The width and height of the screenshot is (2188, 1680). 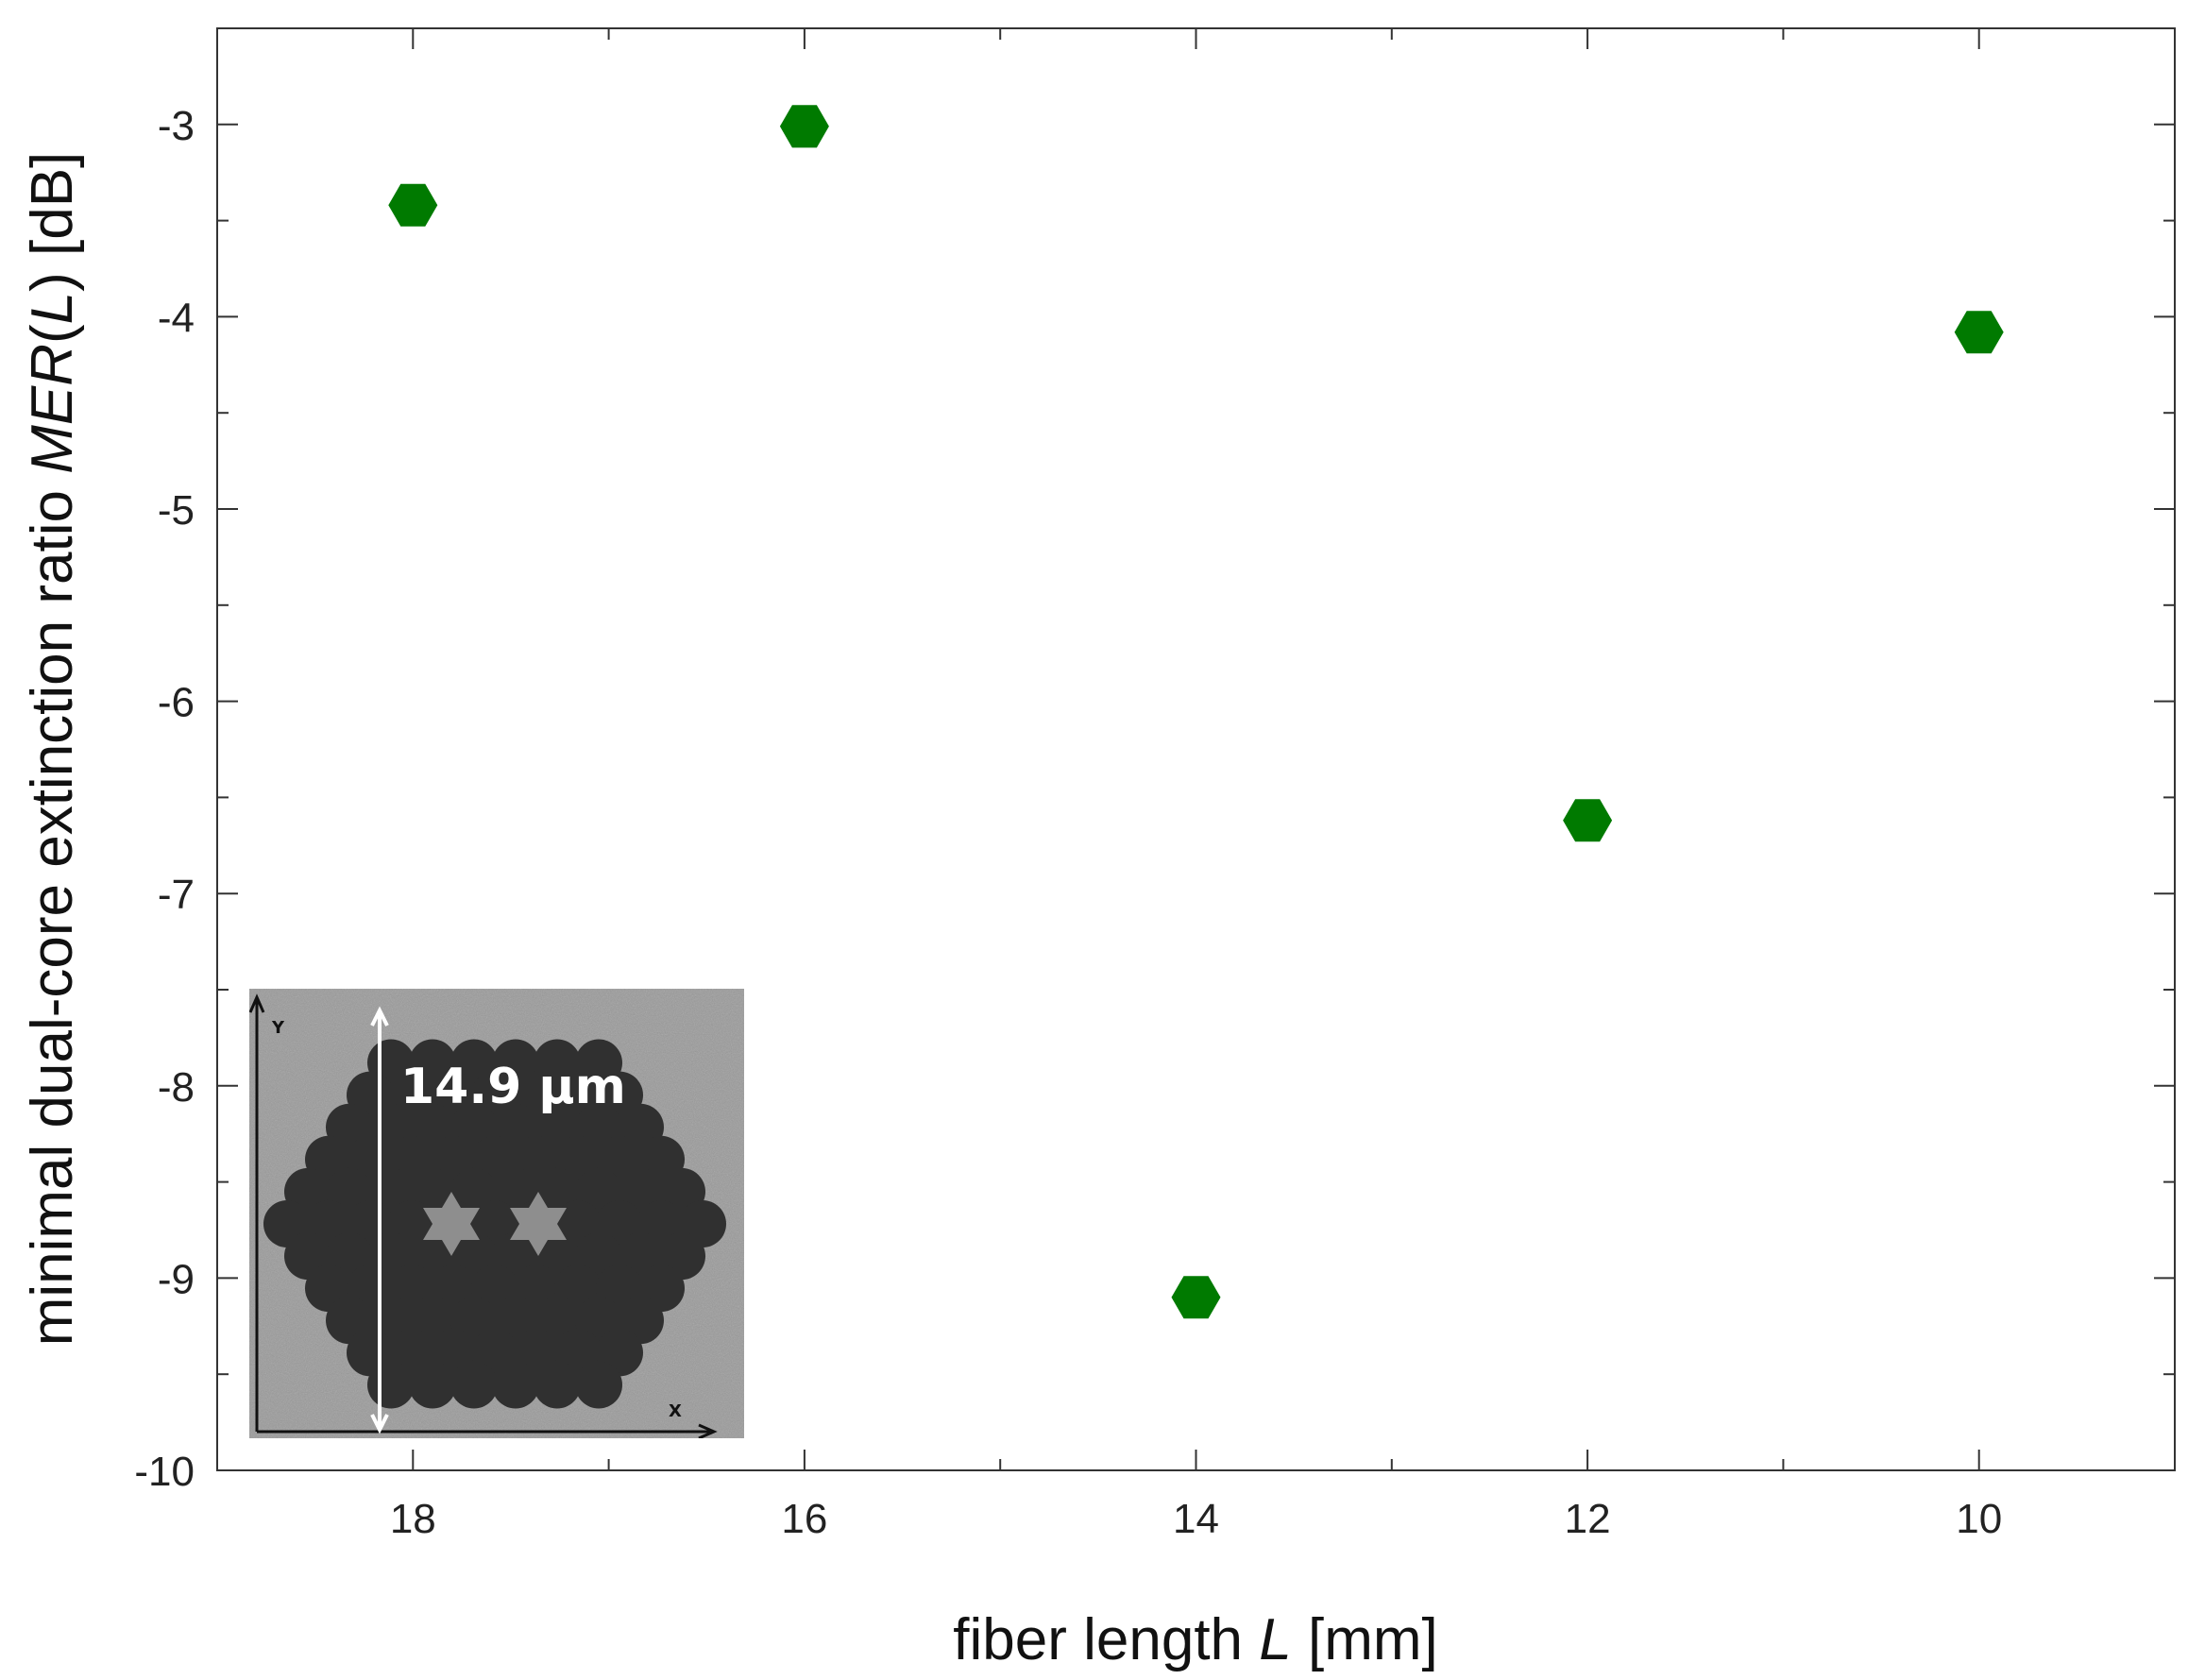 What do you see at coordinates (451, 1224) in the screenshot?
I see `core-left` at bounding box center [451, 1224].